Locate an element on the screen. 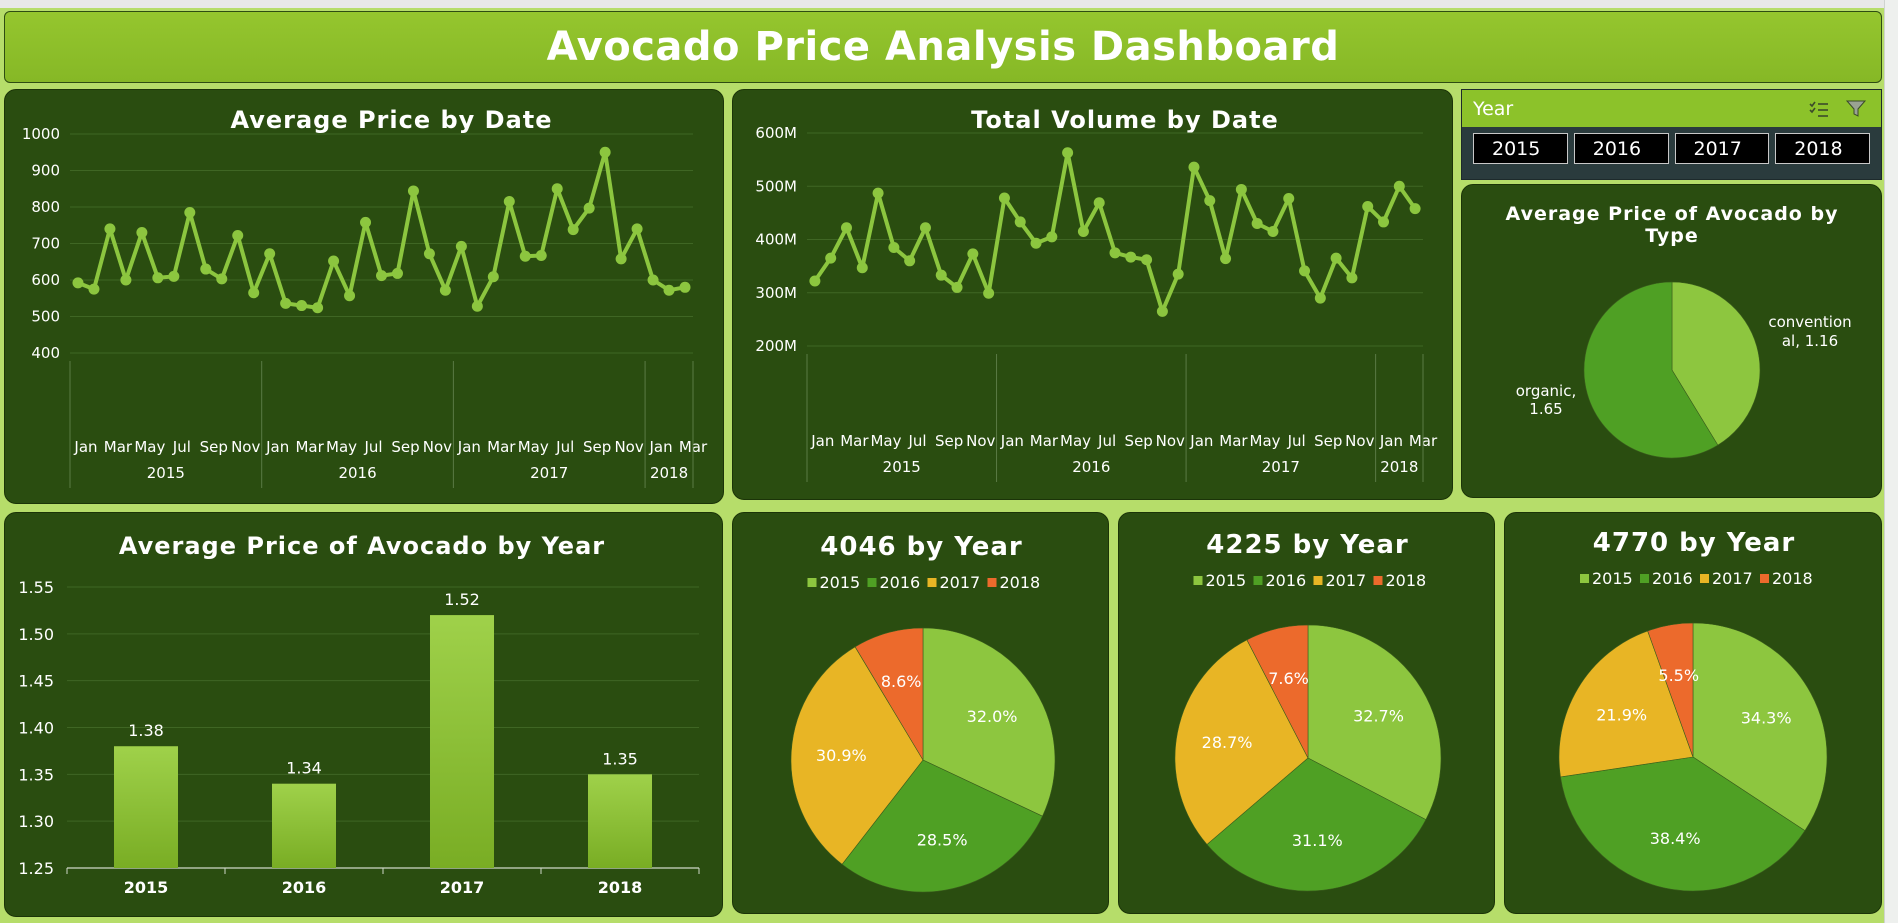 The width and height of the screenshot is (1898, 923). y-tick-label: 600M is located at coordinates (776, 133).